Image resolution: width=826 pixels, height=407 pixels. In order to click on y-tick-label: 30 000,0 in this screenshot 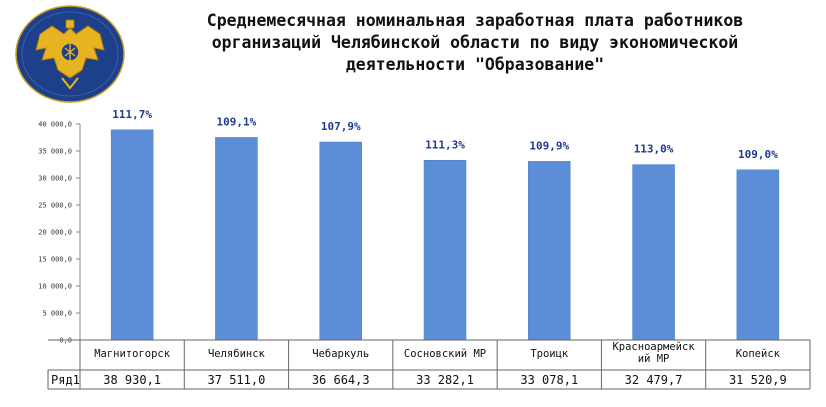, I will do `click(55, 179)`.